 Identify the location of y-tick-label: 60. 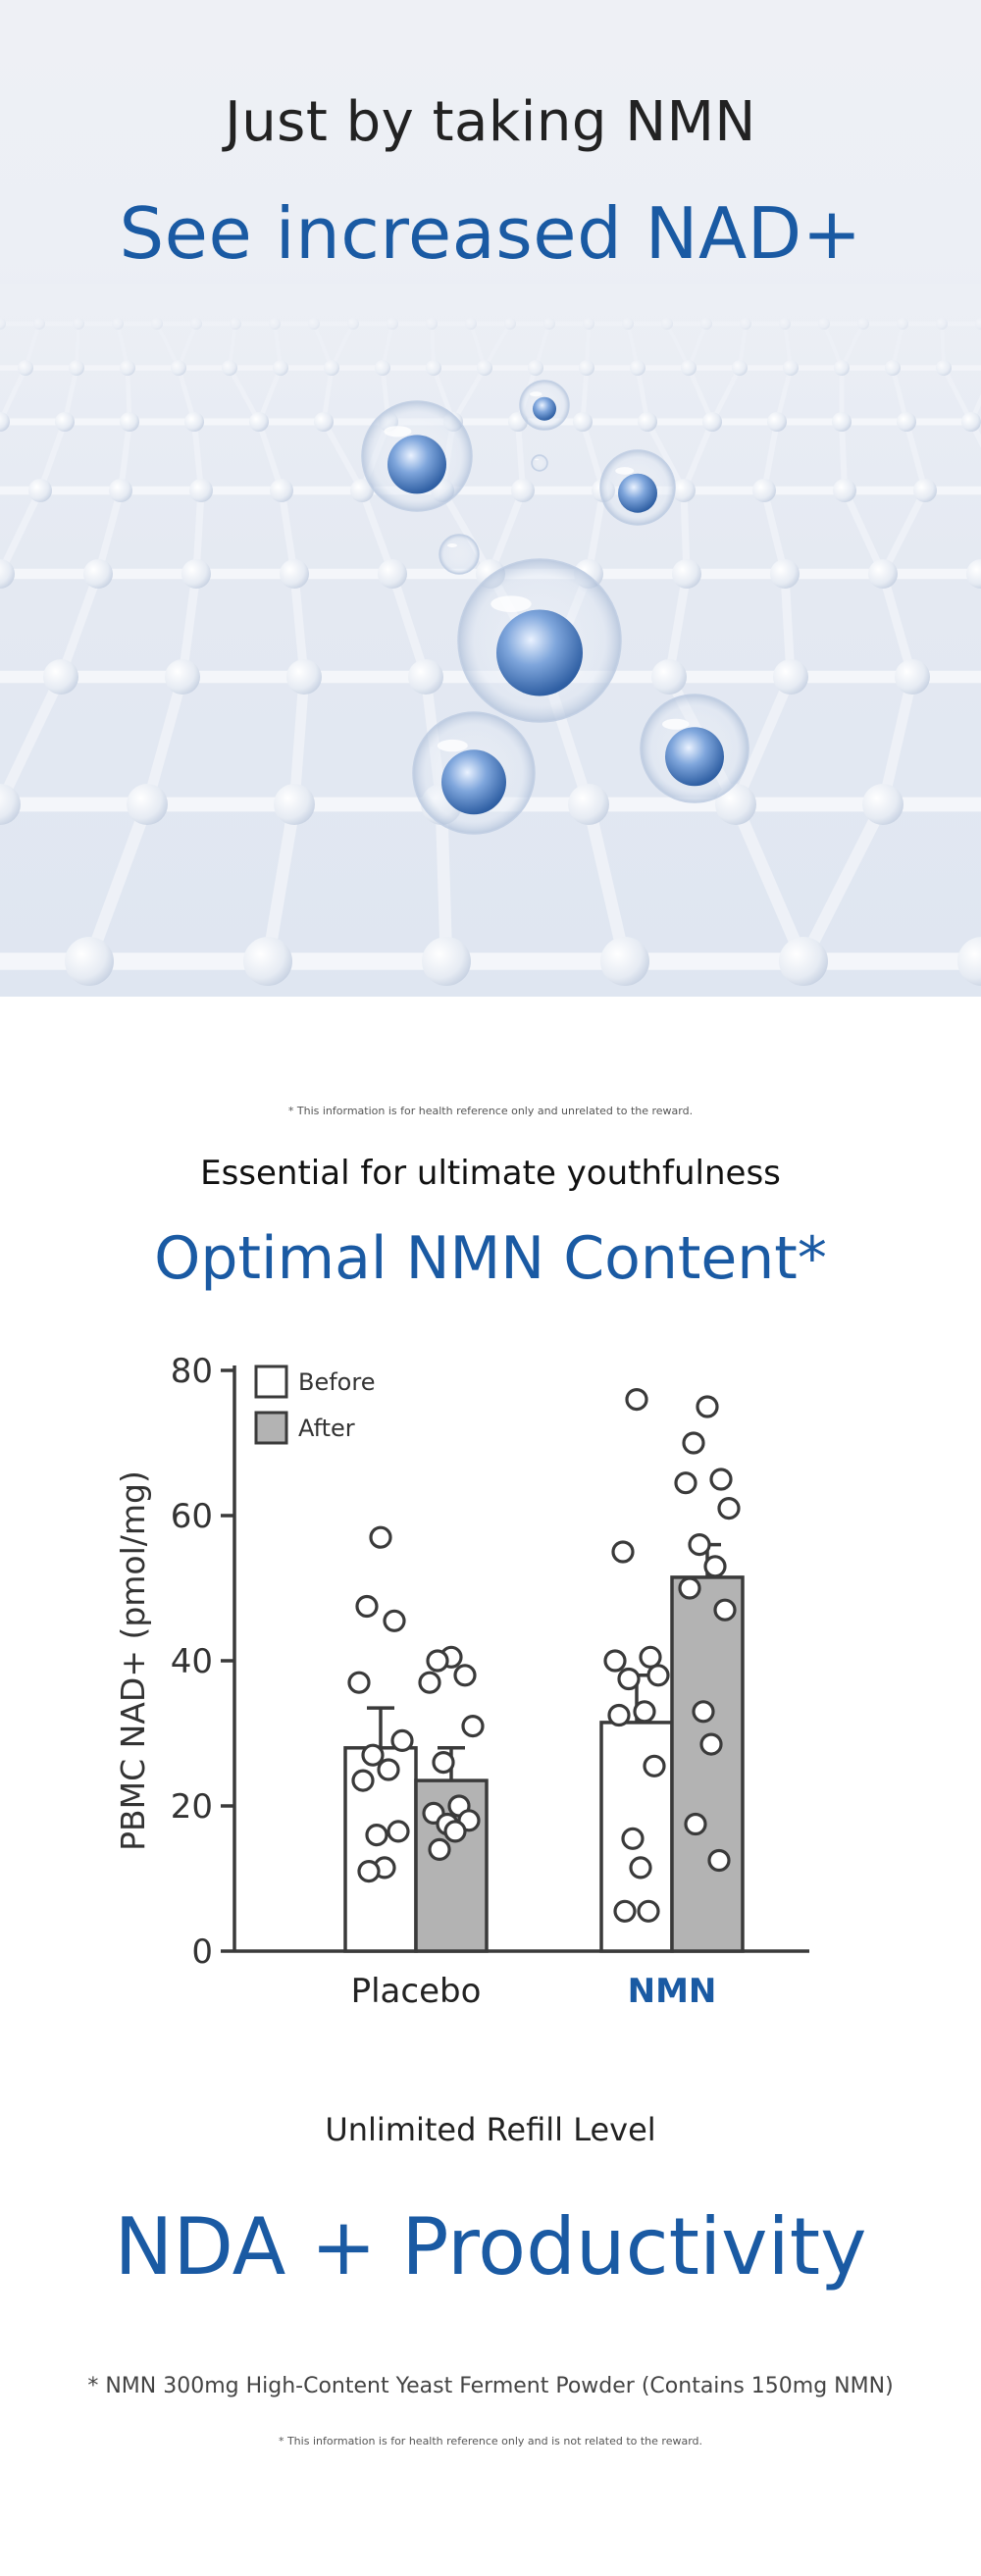
(192, 1516).